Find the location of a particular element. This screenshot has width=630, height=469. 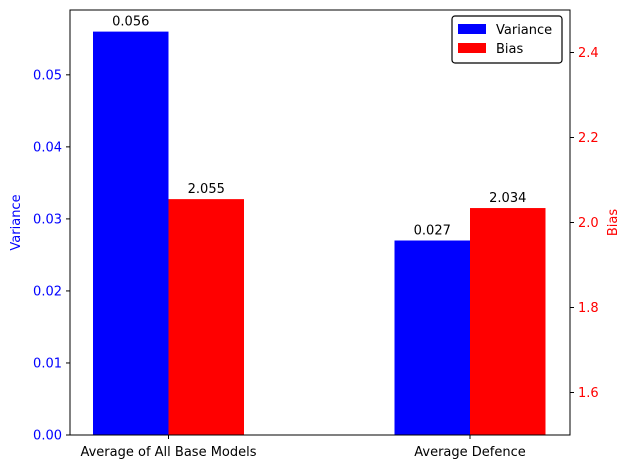

left-axis-ticks: 0.00 0.01 0.02 0.03 0.04 0.05 is located at coordinates (51, 256).